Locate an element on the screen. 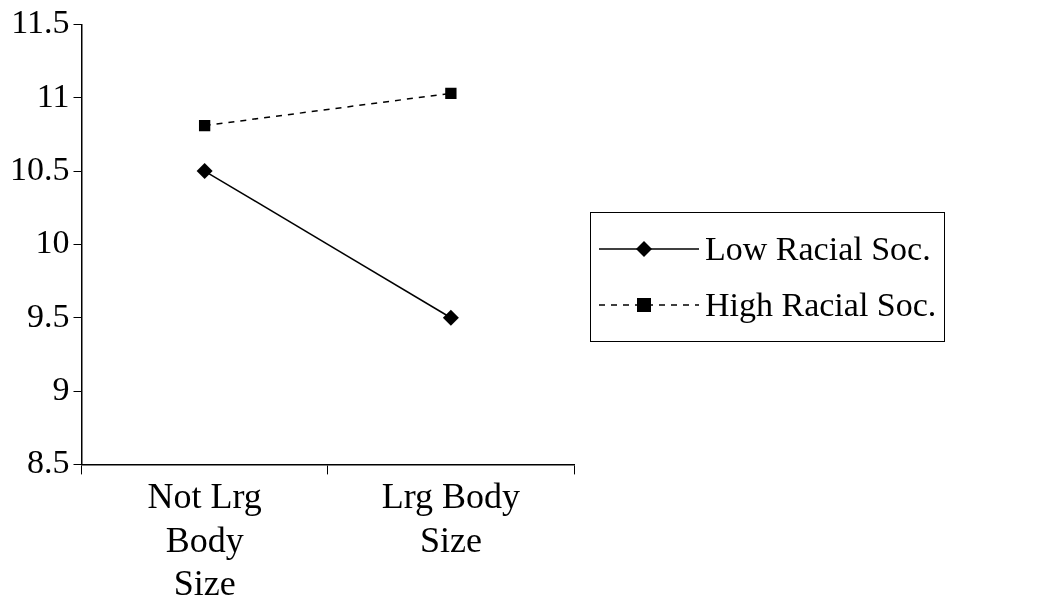 The width and height of the screenshot is (1046, 610). y-tick-label: 9 is located at coordinates (61, 388).